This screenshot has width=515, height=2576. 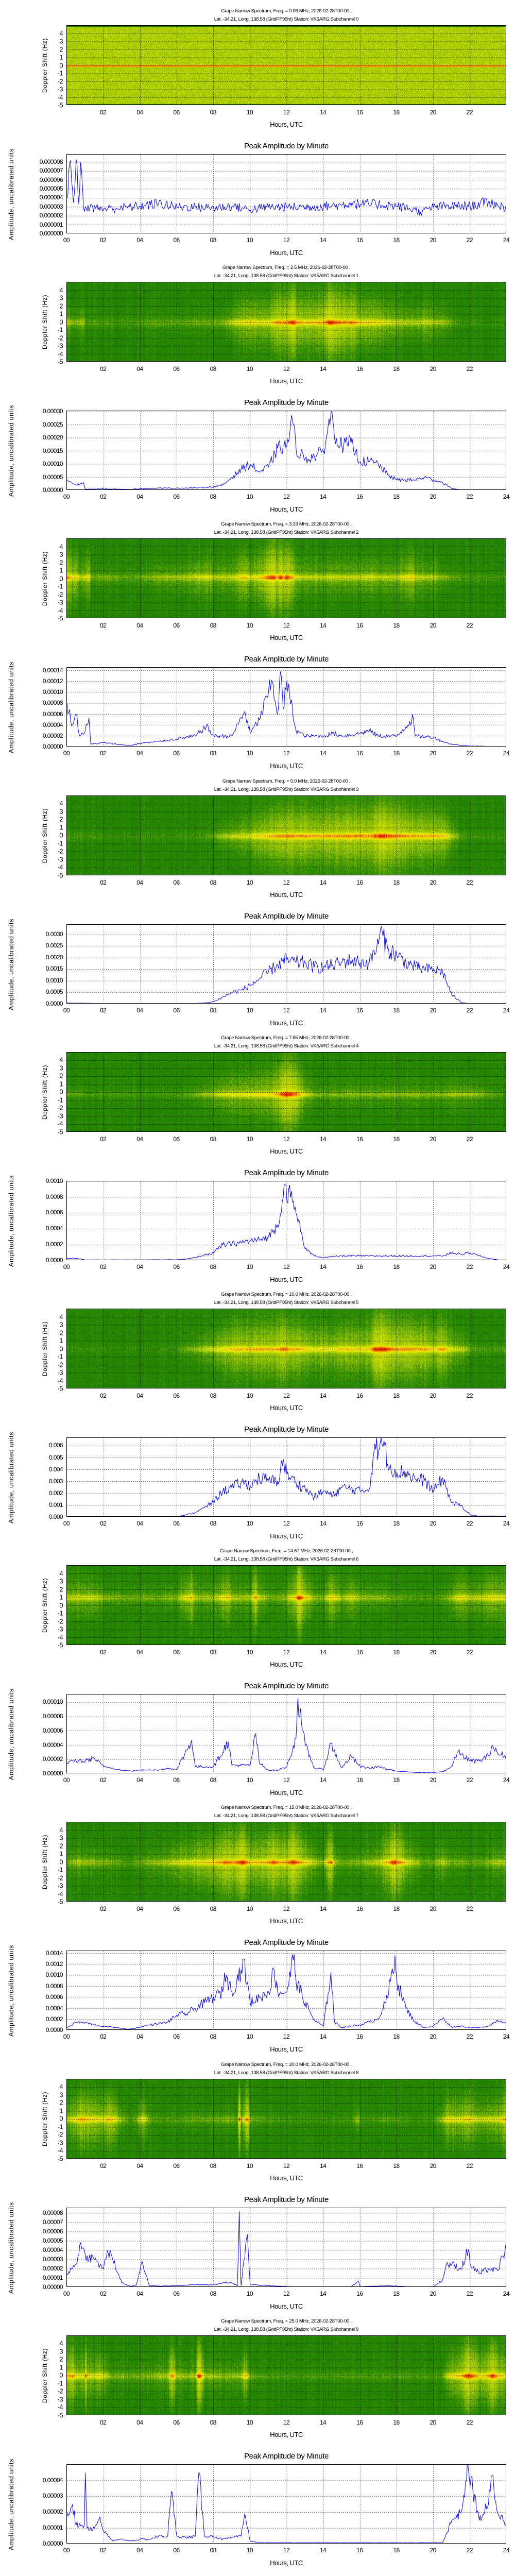 What do you see at coordinates (52, 411) in the screenshot?
I see `y-tick-label: 0.00030` at bounding box center [52, 411].